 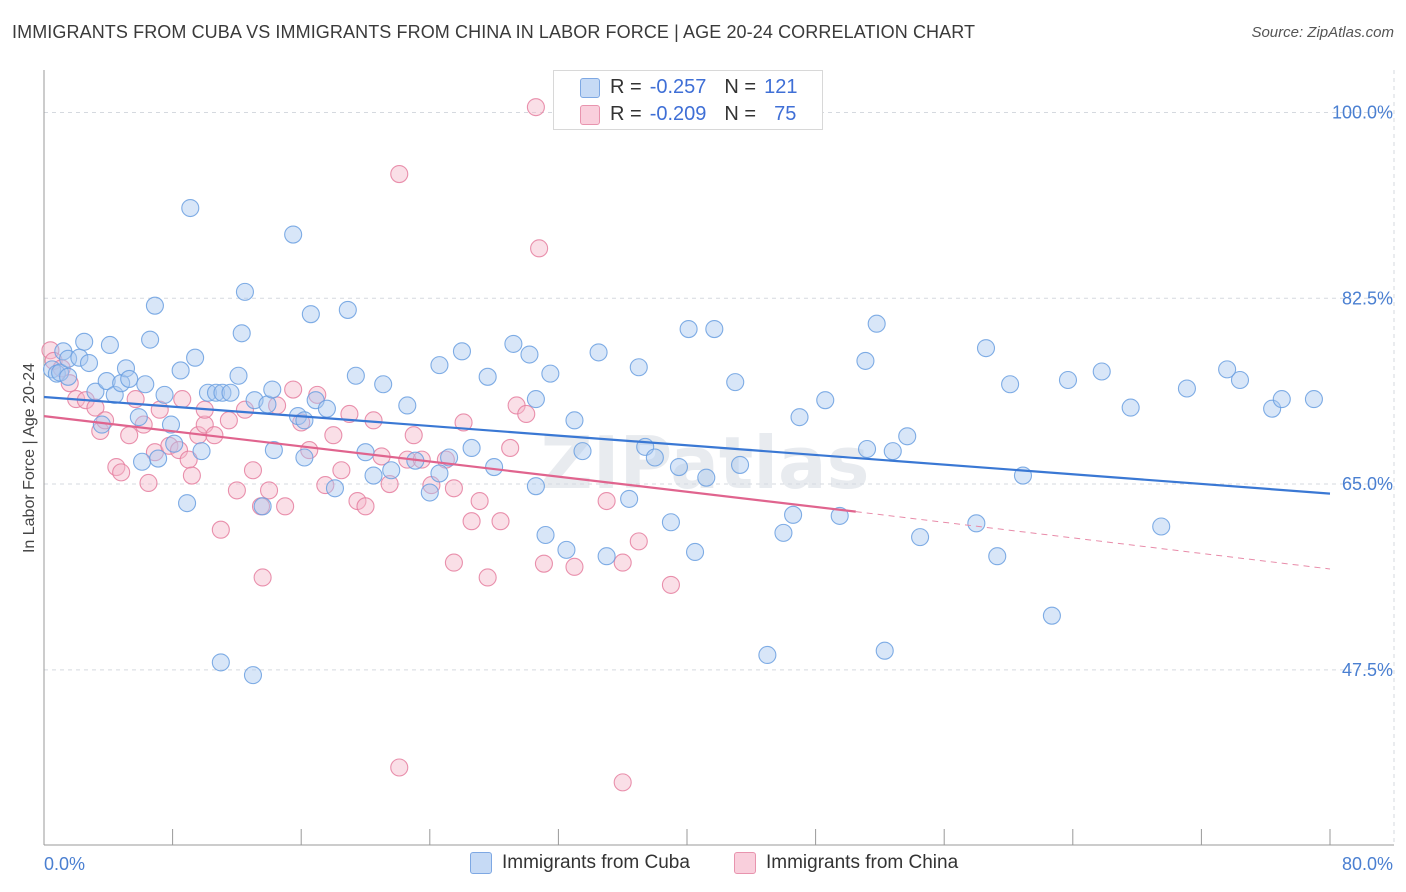 What do you see at coordinates (1367, 670) in the screenshot?
I see `y-tick-label: 47.5%` at bounding box center [1367, 670].